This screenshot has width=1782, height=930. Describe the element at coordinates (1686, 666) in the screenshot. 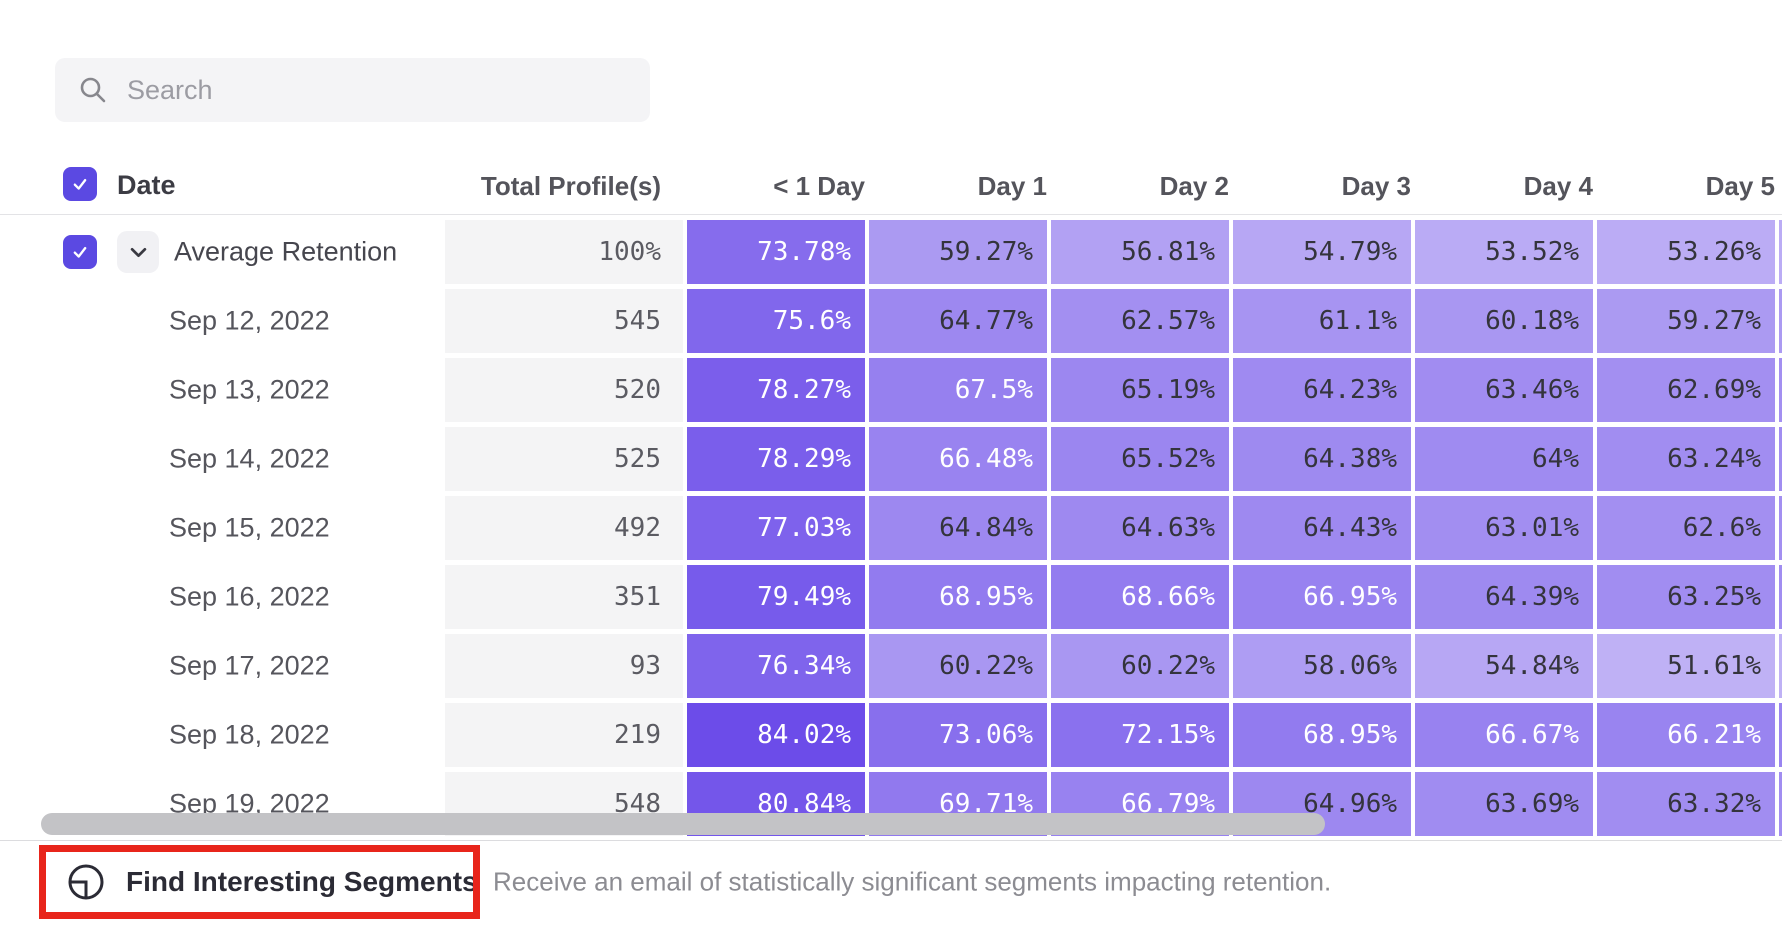

I see `retention-heat-cell: 51.61%` at that location.